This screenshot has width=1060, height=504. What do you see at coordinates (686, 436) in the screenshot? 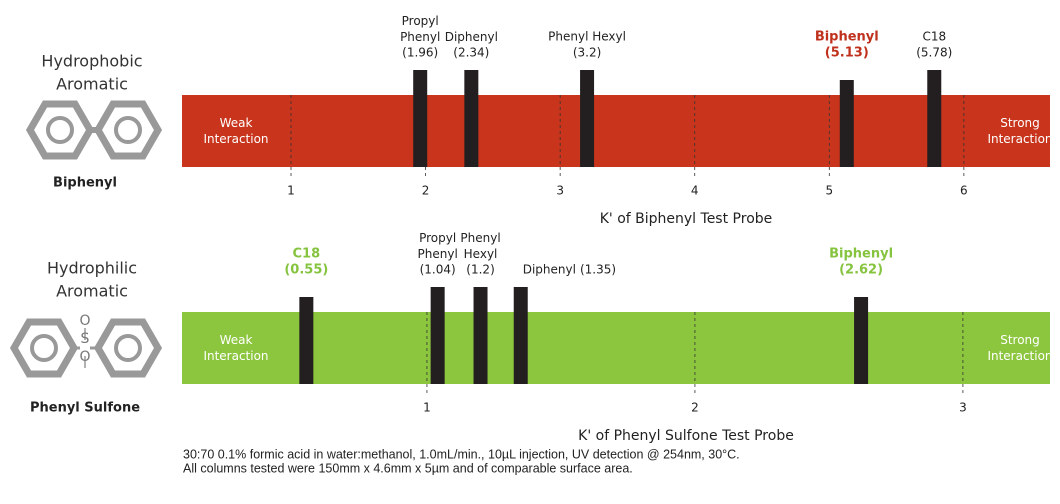
I see `x-axis-title: K' of Phenyl Sulfone Test Probe` at bounding box center [686, 436].